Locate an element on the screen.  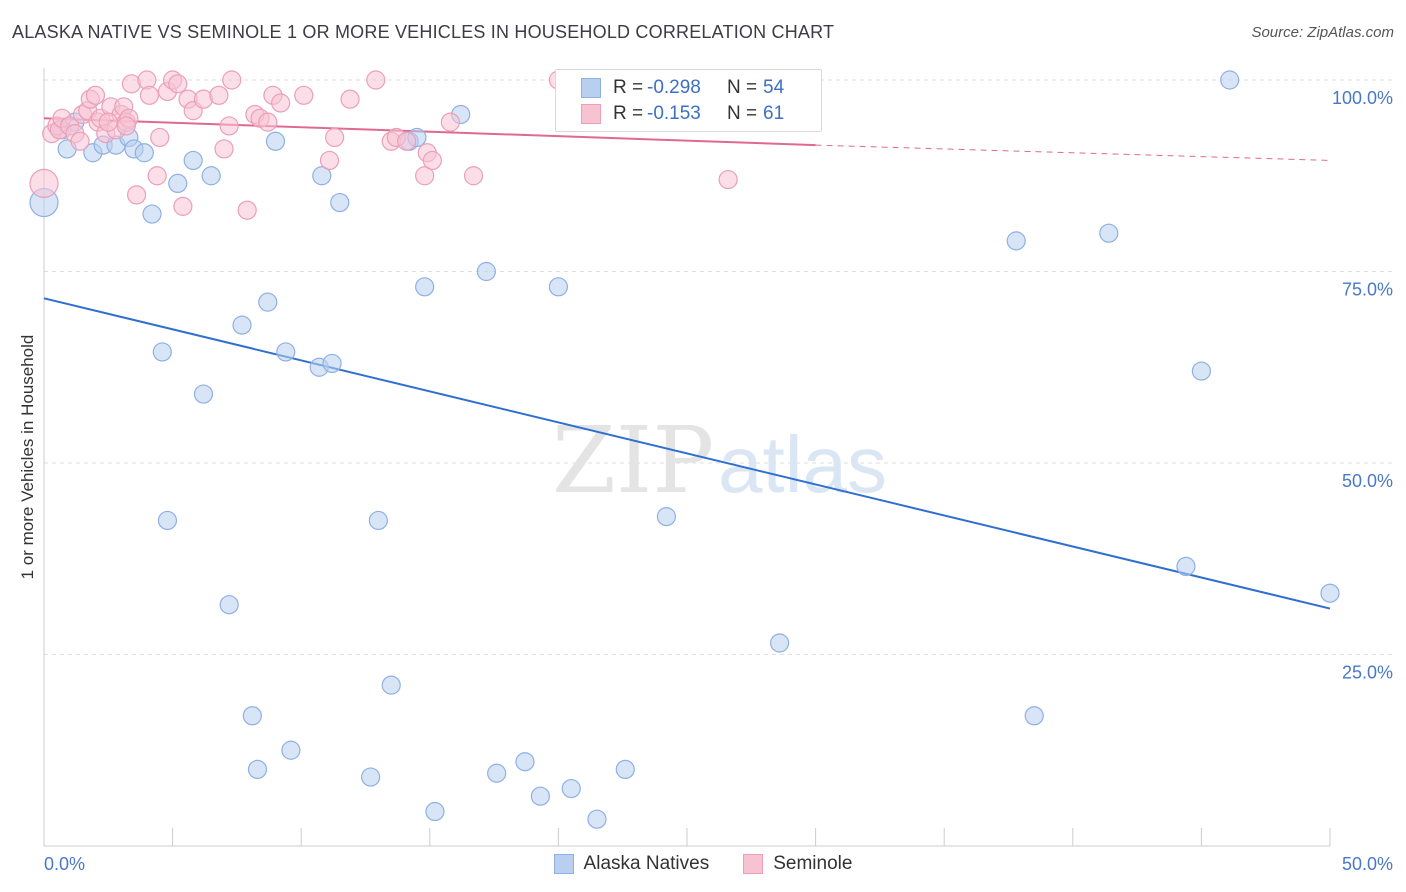
alaska-legend-swatch is located at coordinates (563, 864).